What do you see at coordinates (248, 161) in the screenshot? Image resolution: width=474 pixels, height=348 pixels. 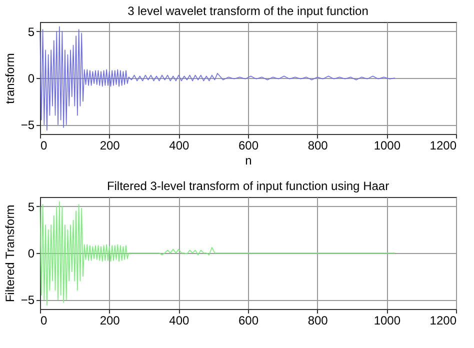 I see `x-axis-title: n` at bounding box center [248, 161].